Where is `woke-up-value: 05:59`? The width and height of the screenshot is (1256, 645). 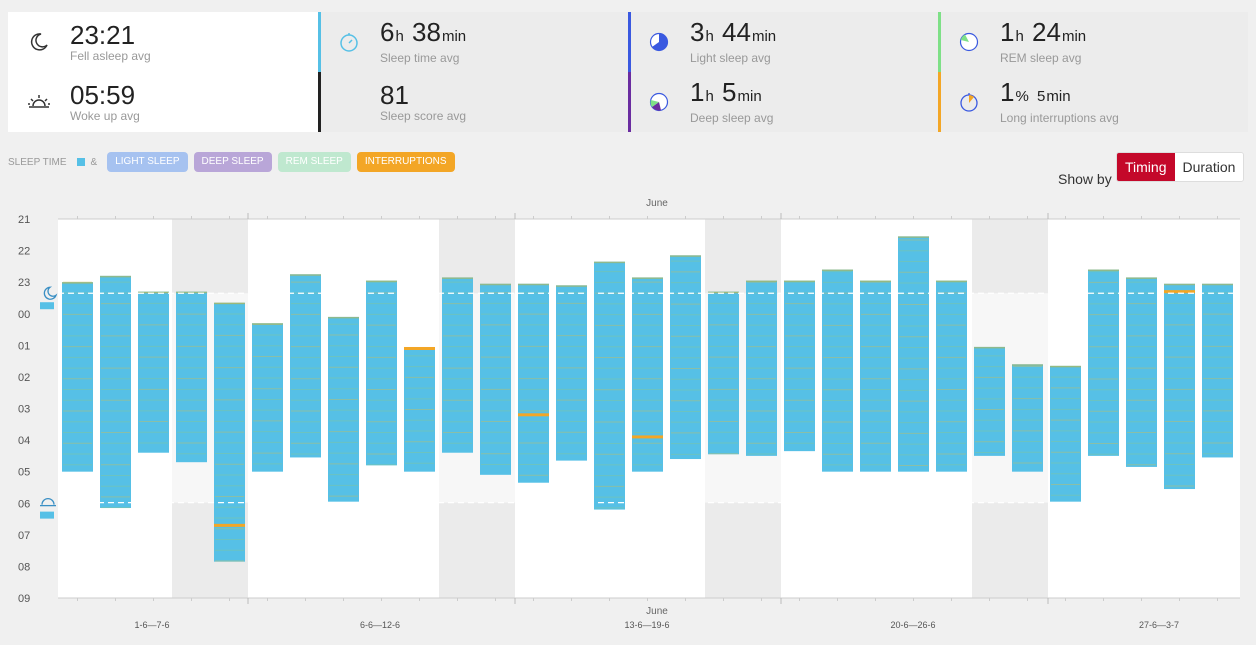 woke-up-value: 05:59 is located at coordinates (103, 94).